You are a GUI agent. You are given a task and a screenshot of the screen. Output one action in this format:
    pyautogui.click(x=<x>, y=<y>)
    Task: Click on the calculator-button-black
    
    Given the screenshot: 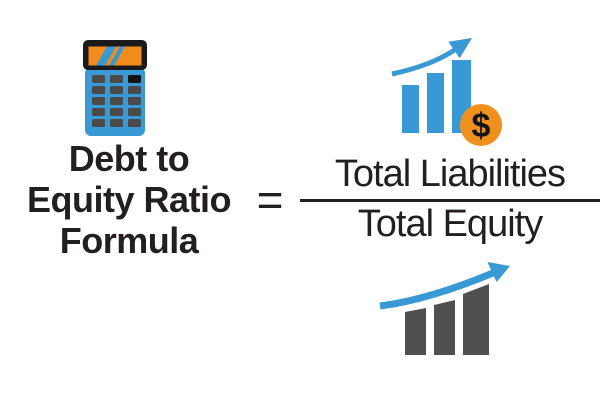 What is the action you would take?
    pyautogui.click(x=134, y=79)
    